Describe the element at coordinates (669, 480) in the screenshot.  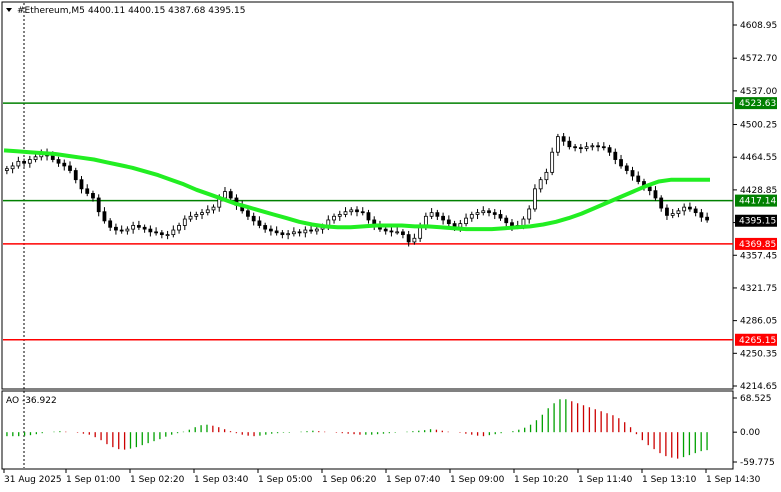
I see `time-tick-label: 1 Sep 13:10` at that location.